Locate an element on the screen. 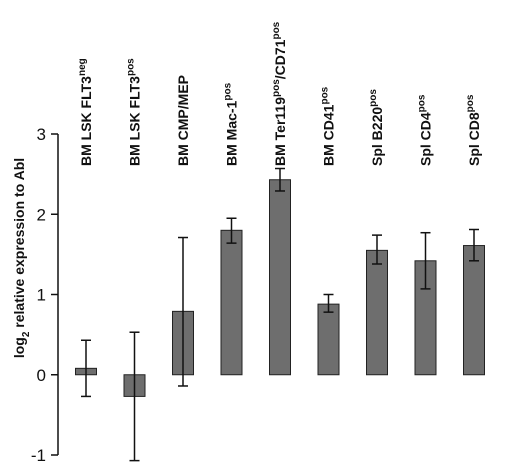  category-label-6-part-0: Spl B220 is located at coordinates (377, 136).